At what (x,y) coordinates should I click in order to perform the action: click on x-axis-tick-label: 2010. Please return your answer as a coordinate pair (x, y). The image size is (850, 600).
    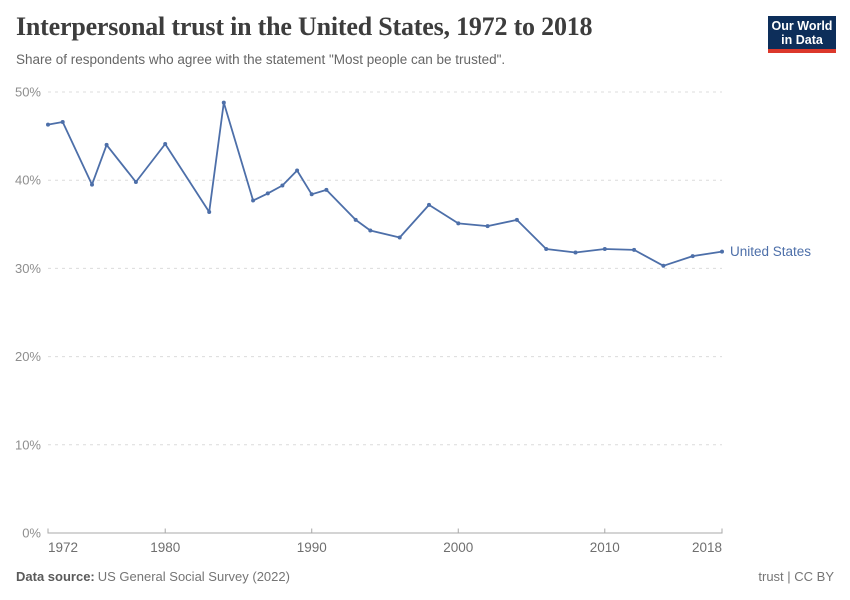
    Looking at the image, I should click on (605, 547).